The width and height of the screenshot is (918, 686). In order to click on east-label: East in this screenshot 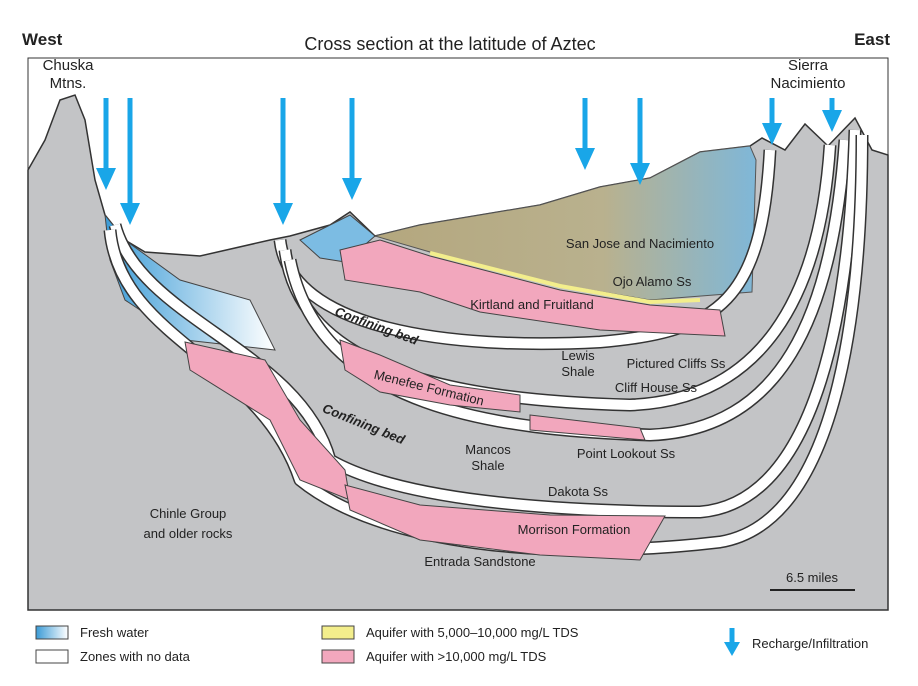, I will do `click(872, 39)`.